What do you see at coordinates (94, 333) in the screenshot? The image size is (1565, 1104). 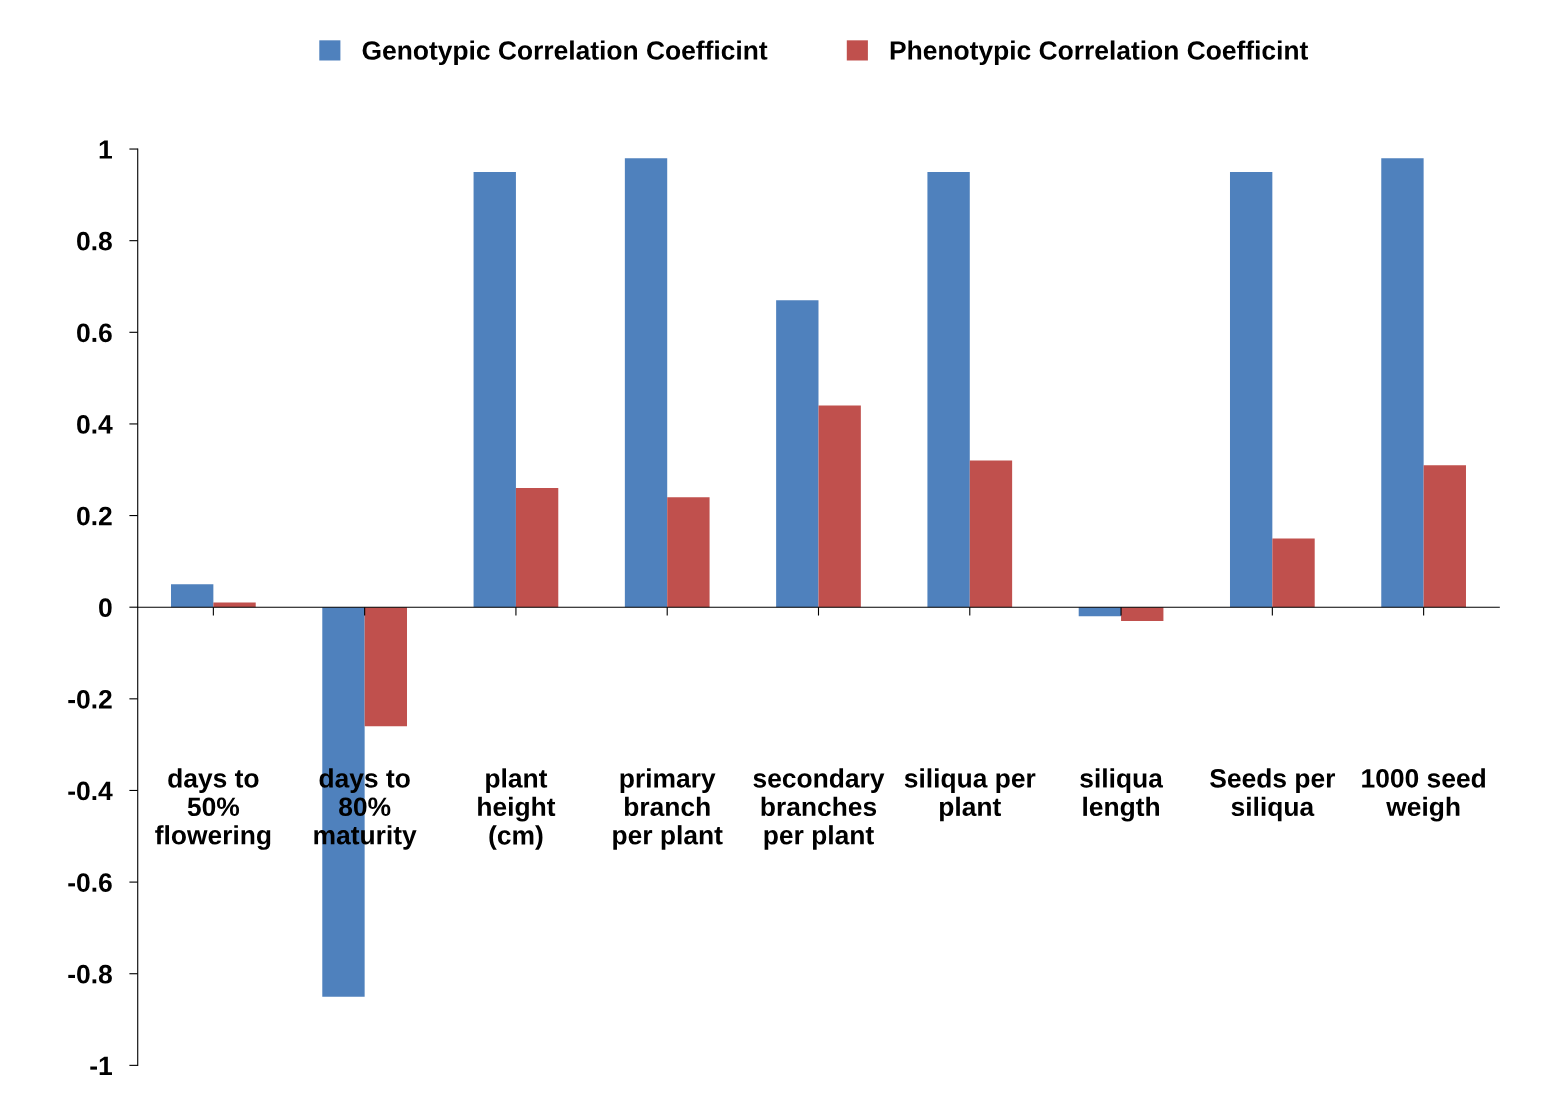 I see `y-tick-label: 0.6` at bounding box center [94, 333].